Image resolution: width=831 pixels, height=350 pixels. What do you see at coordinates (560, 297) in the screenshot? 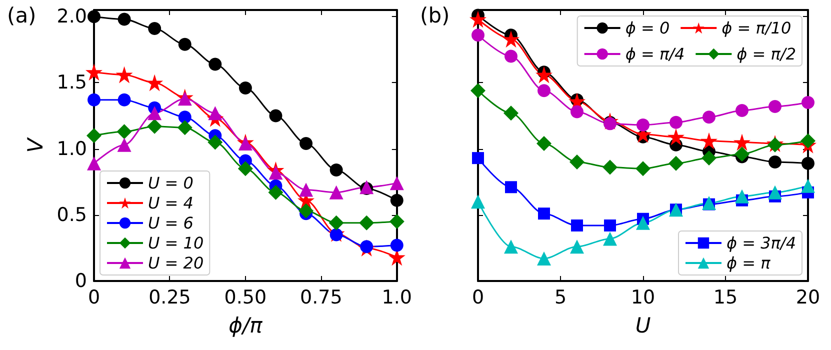
I see `x-tick-label: 5` at bounding box center [560, 297].